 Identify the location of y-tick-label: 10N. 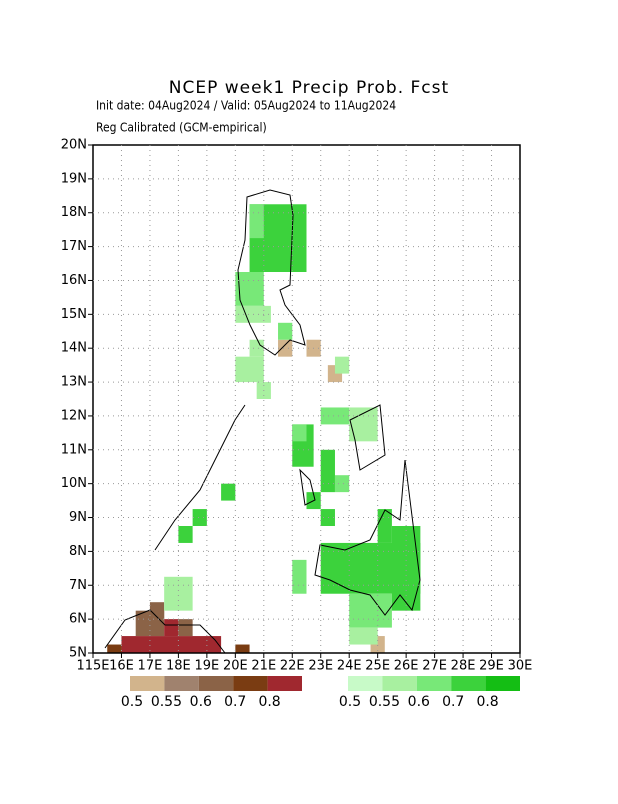
(74, 483).